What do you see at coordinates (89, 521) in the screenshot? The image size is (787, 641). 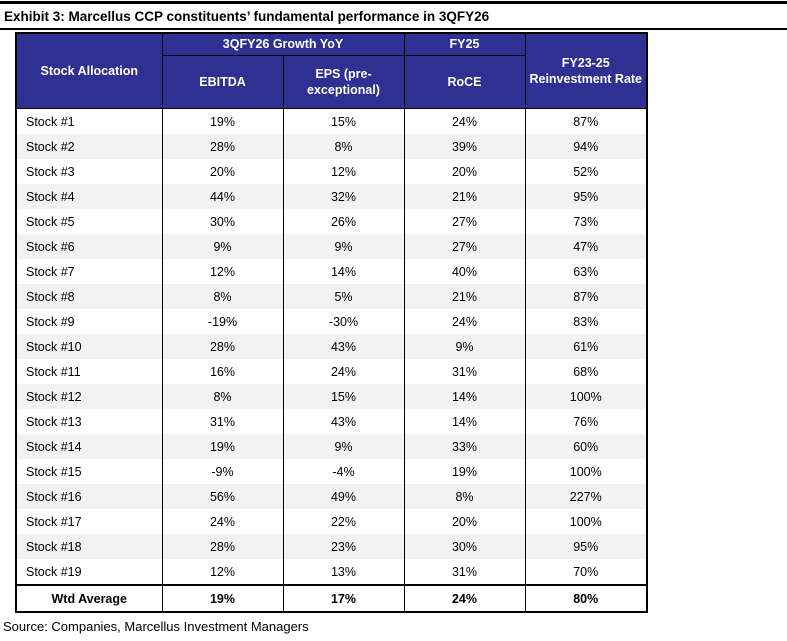 I see `stock-label-cell: Stock #17` at bounding box center [89, 521].